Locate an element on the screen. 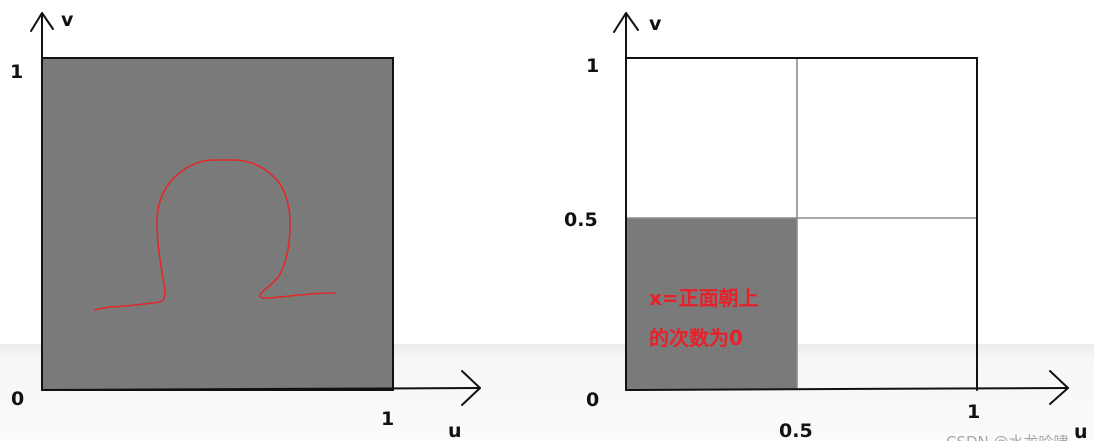  right-u-axis is located at coordinates (847, 389).